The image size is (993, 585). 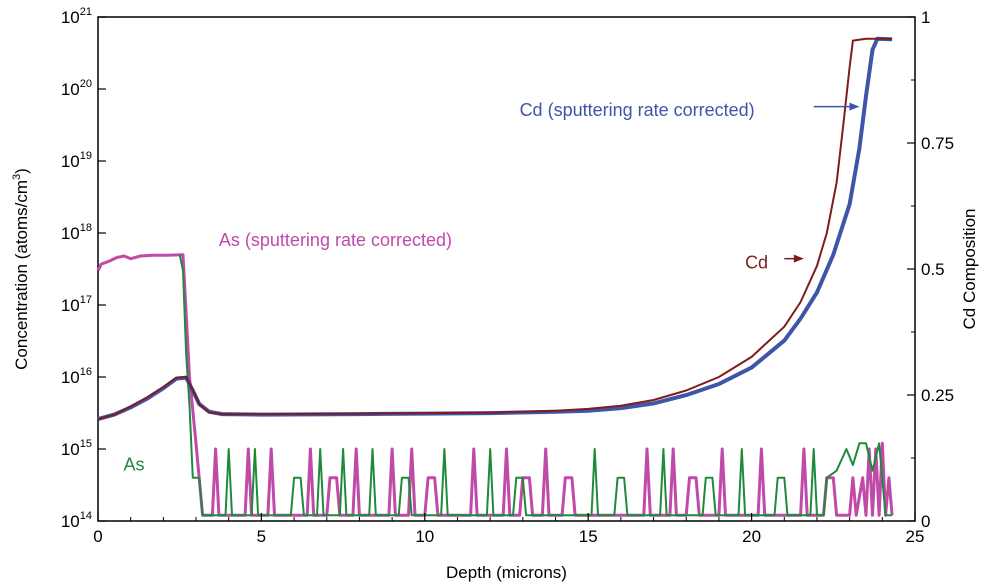 What do you see at coordinates (937, 143) in the screenshot?
I see `y2-tick-label: 0.75` at bounding box center [937, 143].